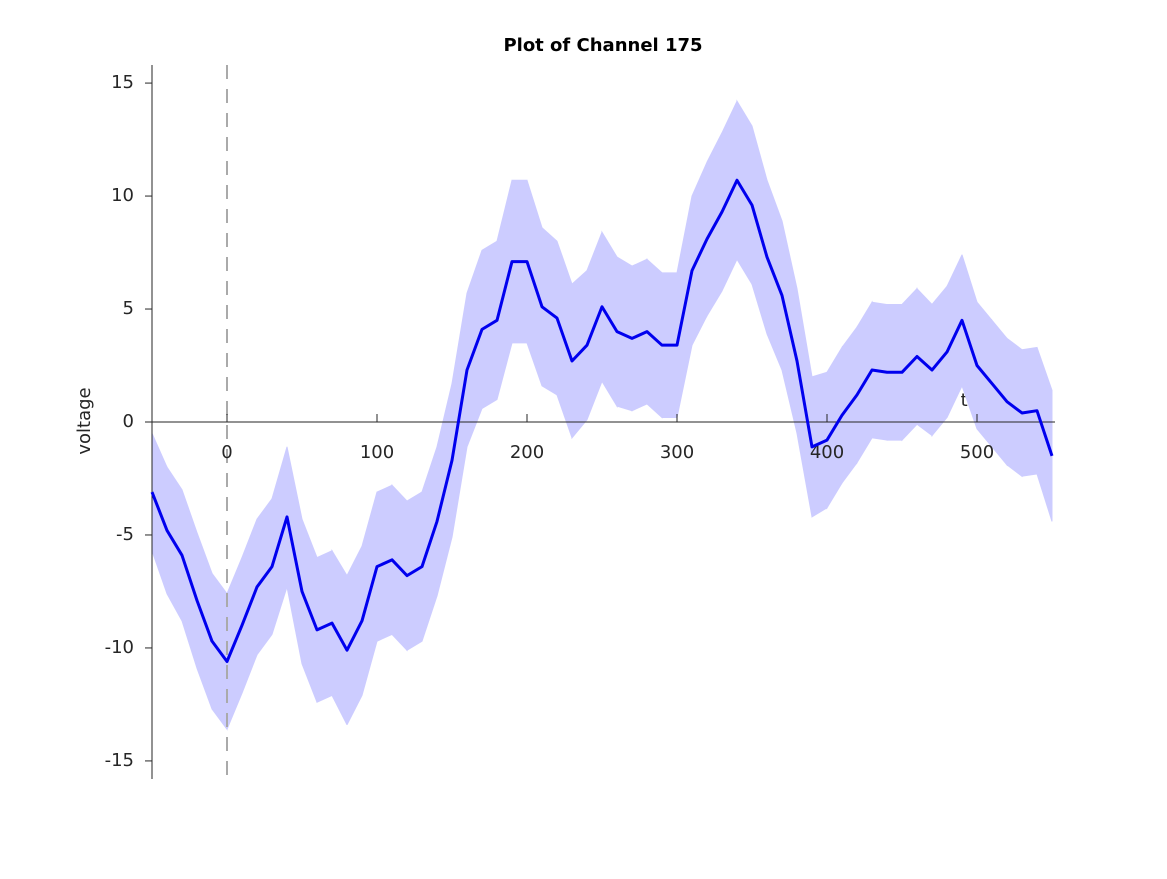 The image size is (1167, 879). Describe the element at coordinates (128, 421) in the screenshot. I see `y-tick-label: 0` at that location.